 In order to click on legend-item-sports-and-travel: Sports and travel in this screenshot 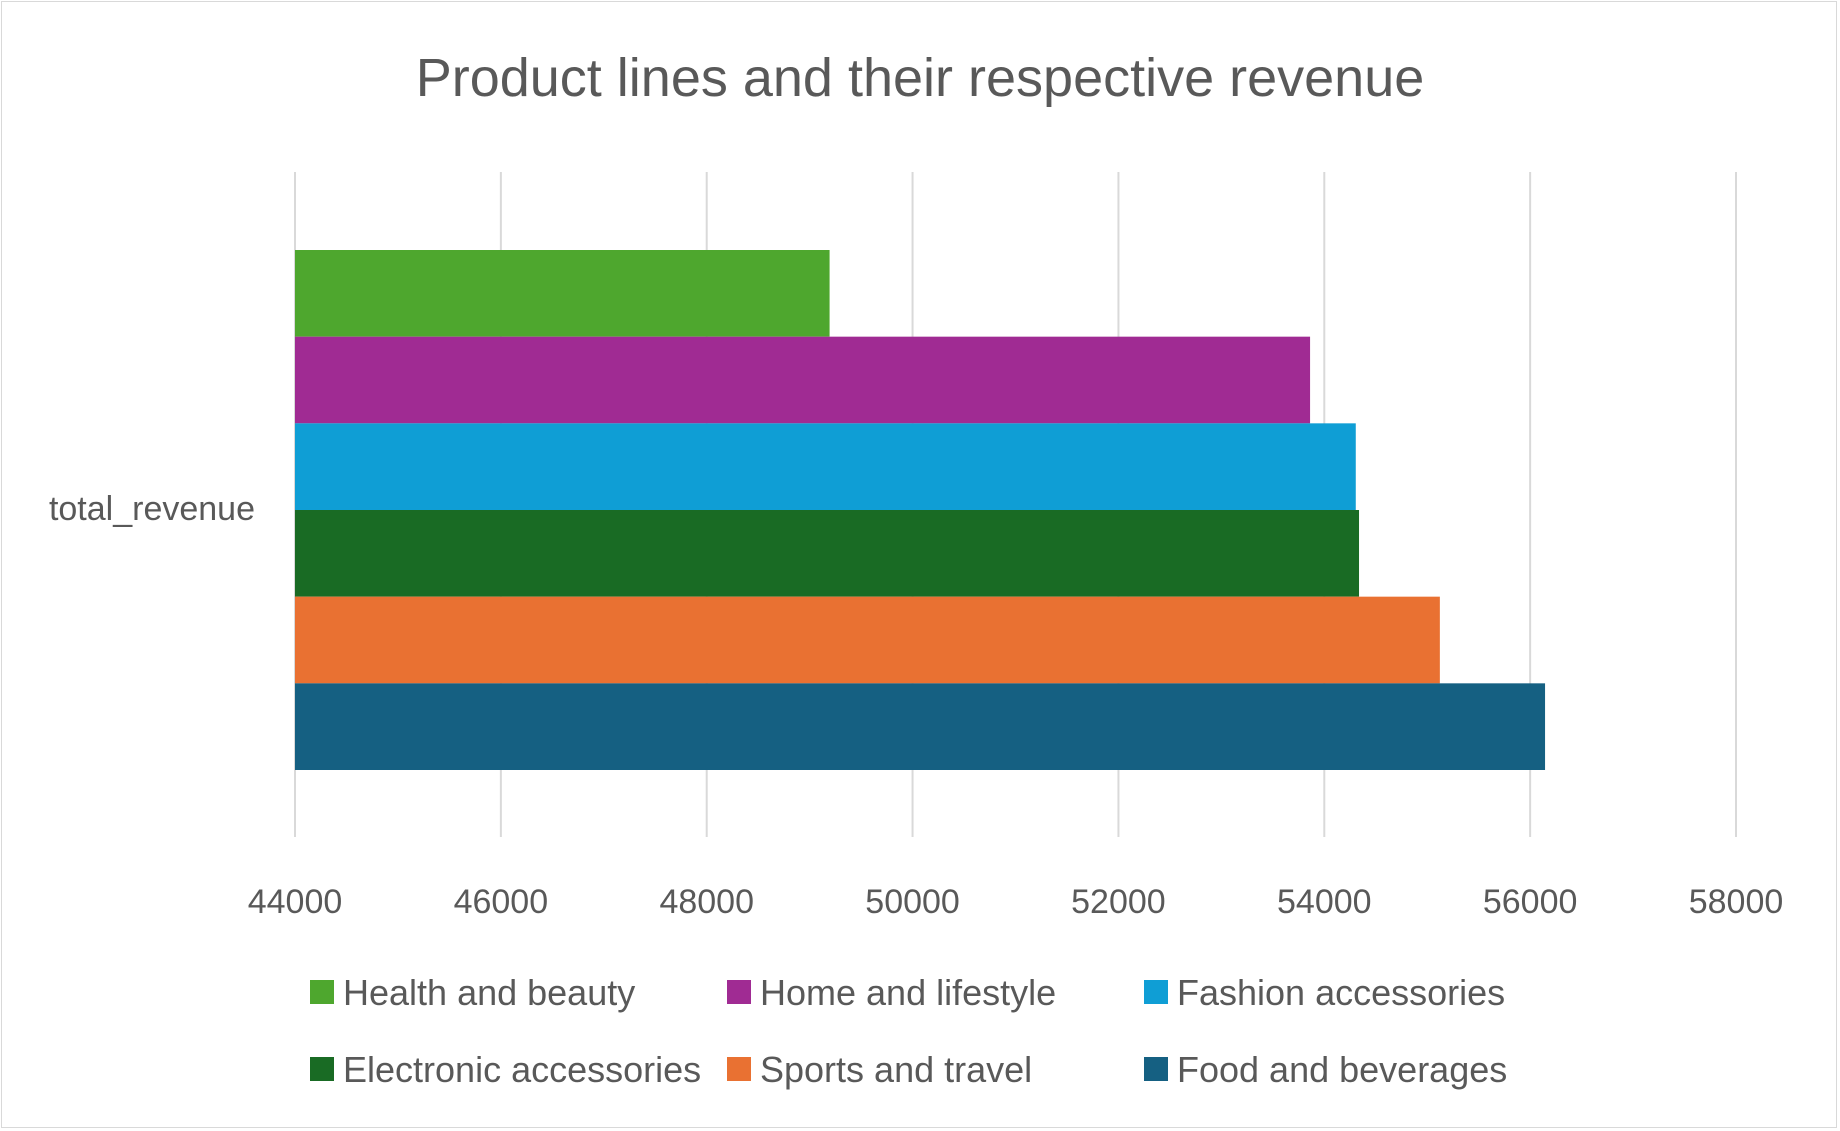, I will do `click(879, 1069)`.